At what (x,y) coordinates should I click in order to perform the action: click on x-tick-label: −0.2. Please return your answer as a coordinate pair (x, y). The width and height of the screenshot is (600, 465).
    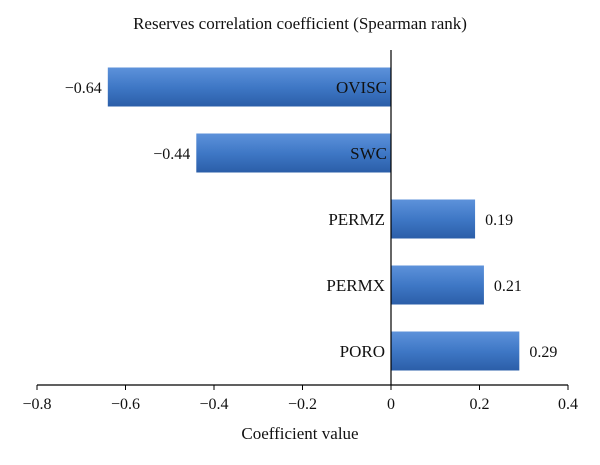
    Looking at the image, I should click on (302, 404).